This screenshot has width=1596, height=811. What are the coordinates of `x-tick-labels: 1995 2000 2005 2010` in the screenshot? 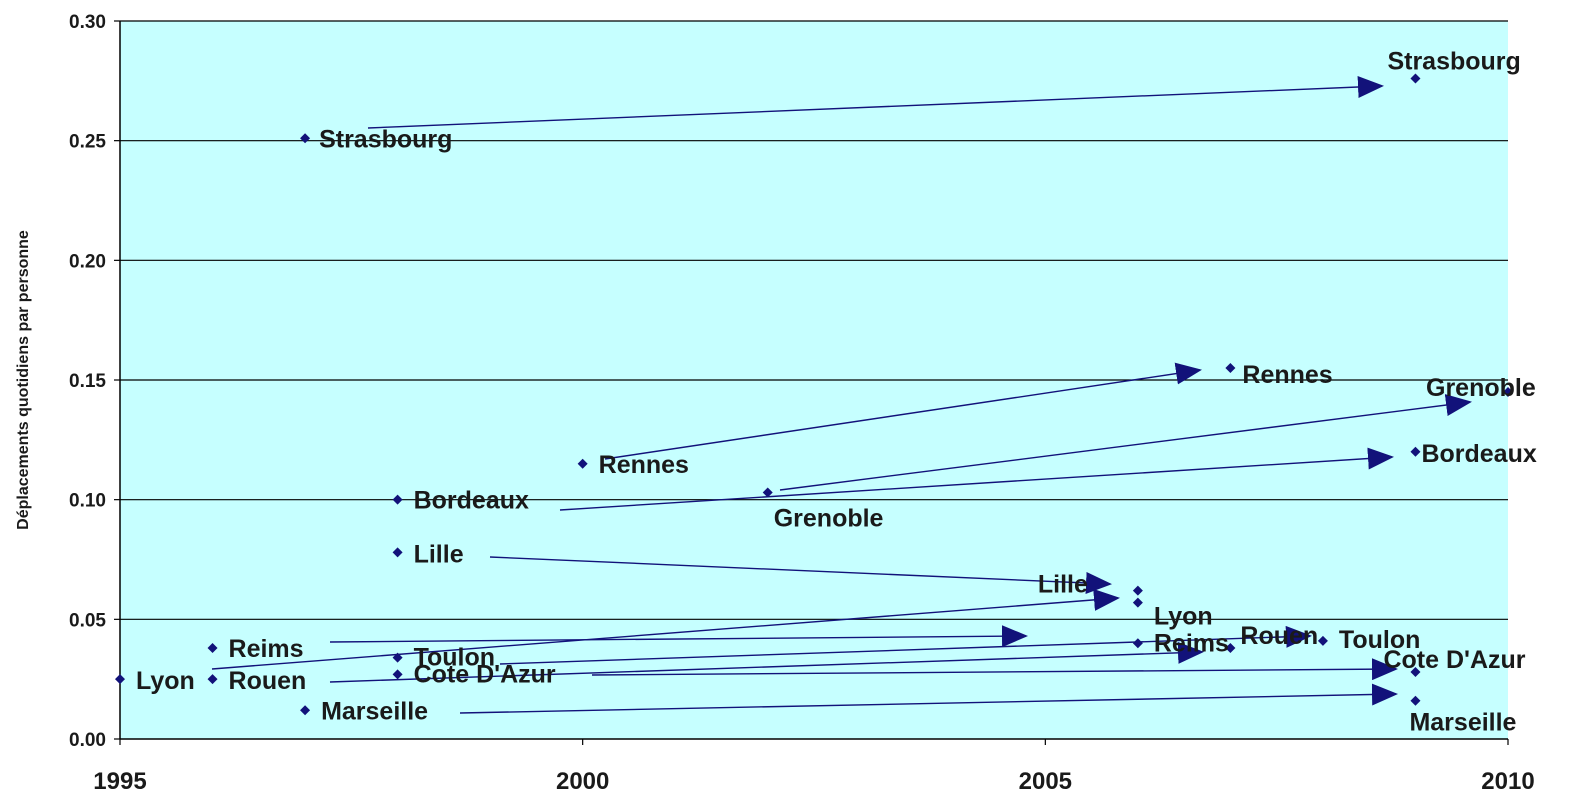 It's located at (814, 767).